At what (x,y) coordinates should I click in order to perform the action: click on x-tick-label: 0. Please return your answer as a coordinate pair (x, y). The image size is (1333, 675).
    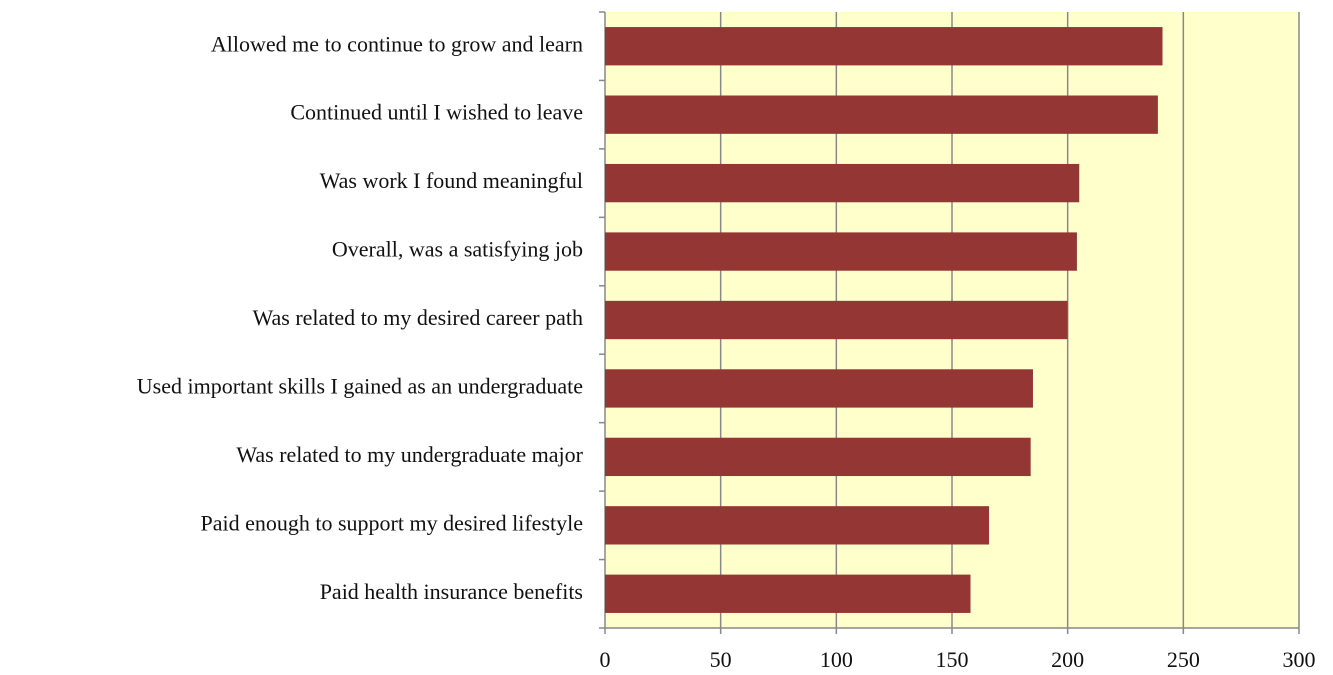
    Looking at the image, I should click on (605, 659).